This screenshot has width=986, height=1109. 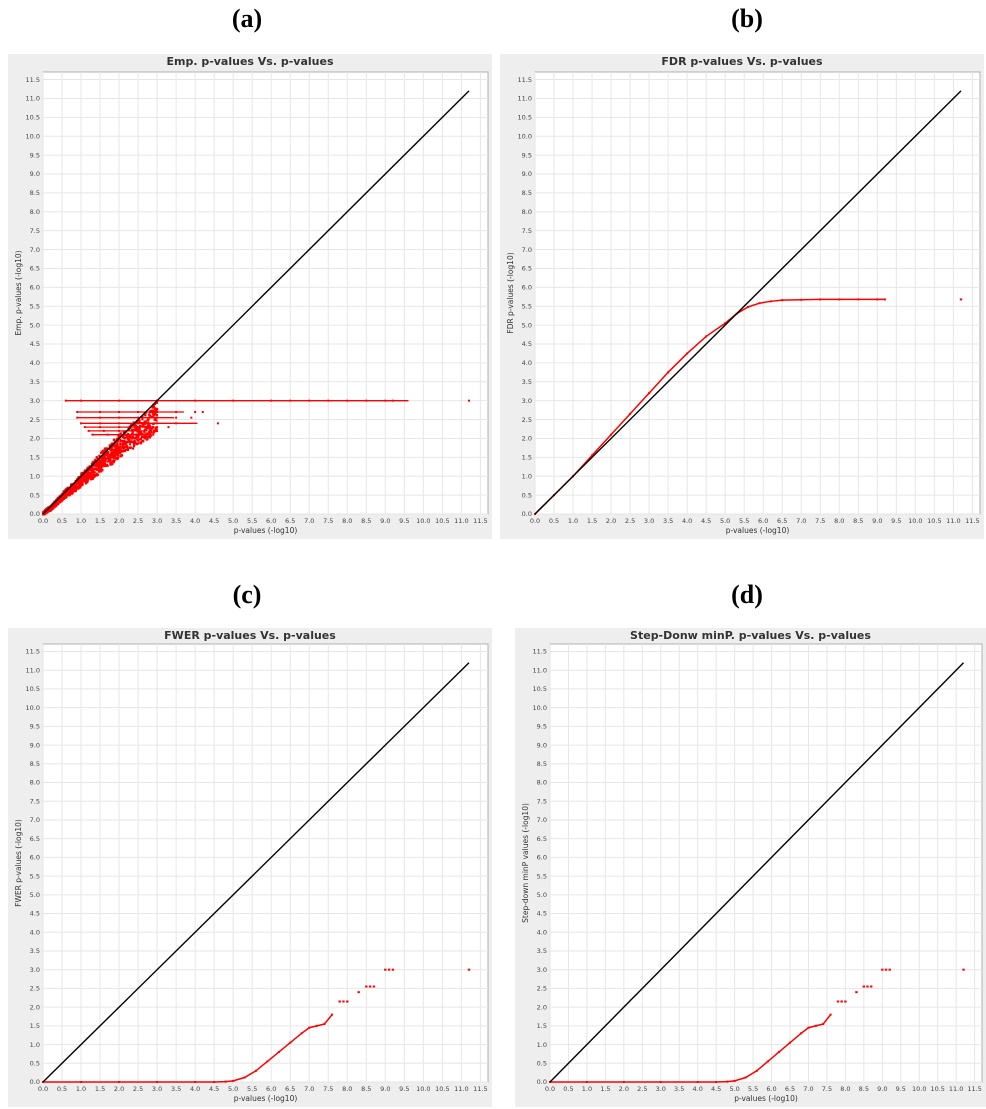 What do you see at coordinates (554, 521) in the screenshot?
I see `x-tick-label: 0.5` at bounding box center [554, 521].